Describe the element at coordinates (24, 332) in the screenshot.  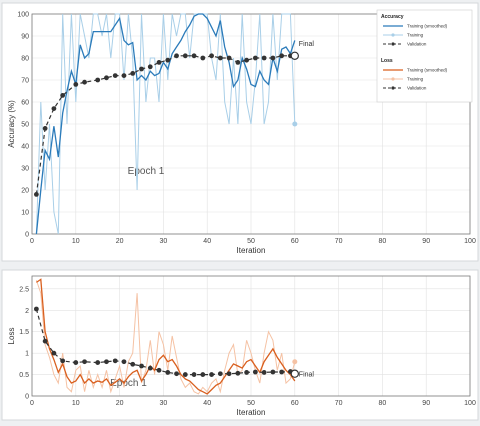
I see `y-tick-label: 1.5` at that location.